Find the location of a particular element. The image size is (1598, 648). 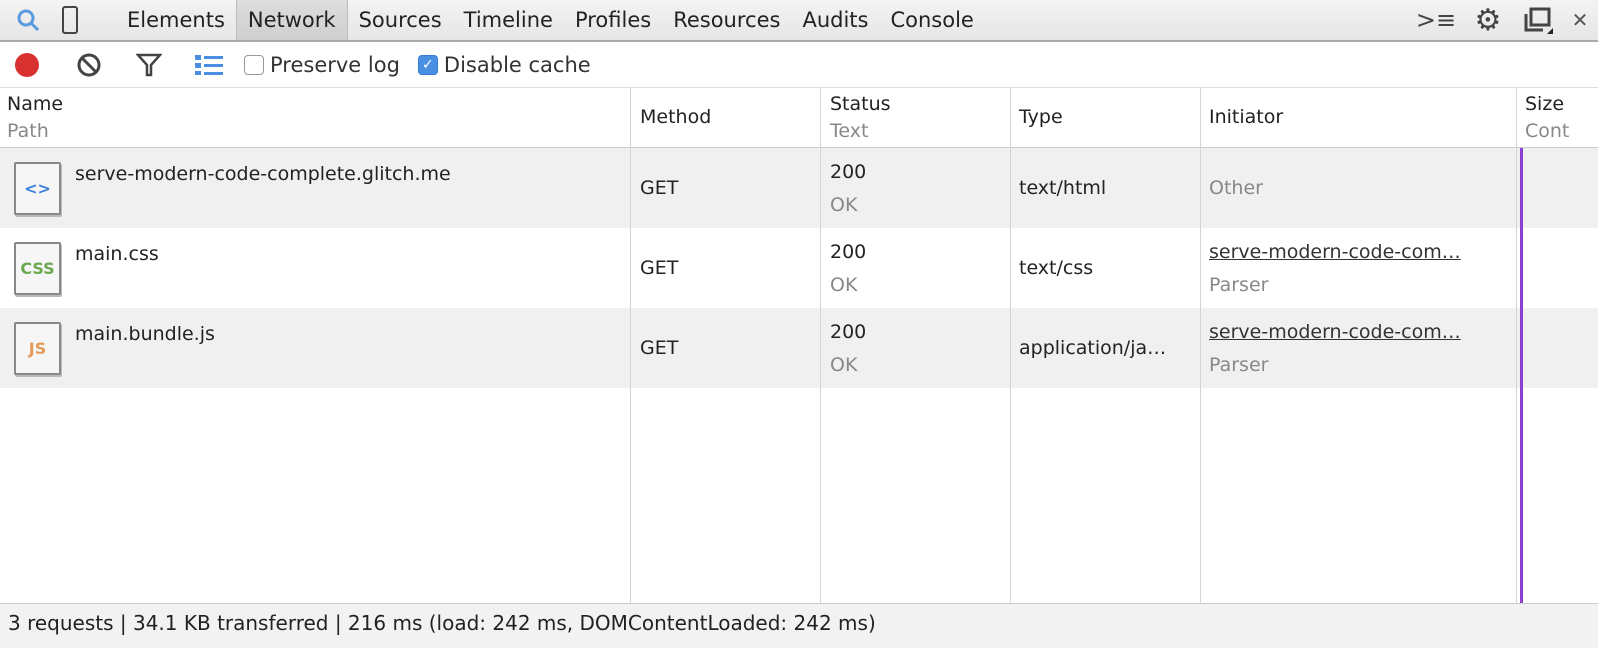

load-event-line is located at coordinates (1521, 375).